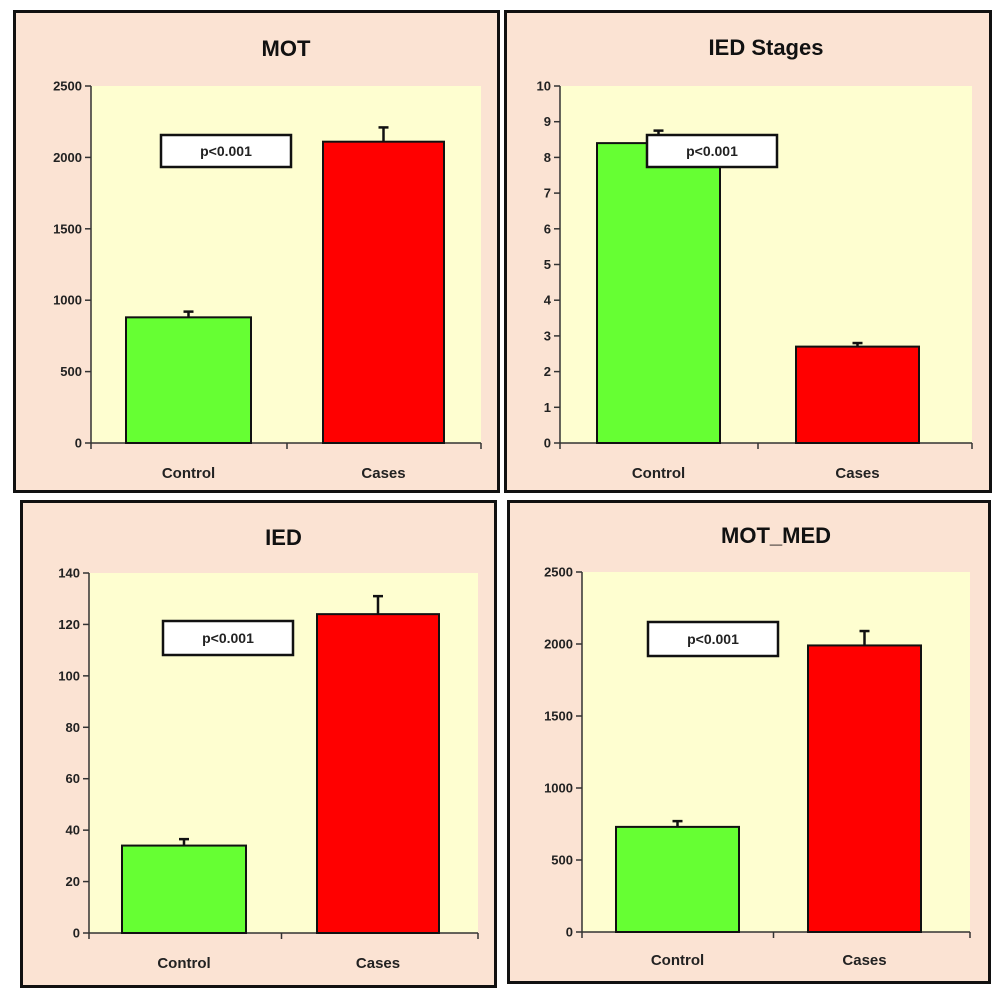  Describe the element at coordinates (547, 157) in the screenshot. I see `y-tick-label: 8` at that location.